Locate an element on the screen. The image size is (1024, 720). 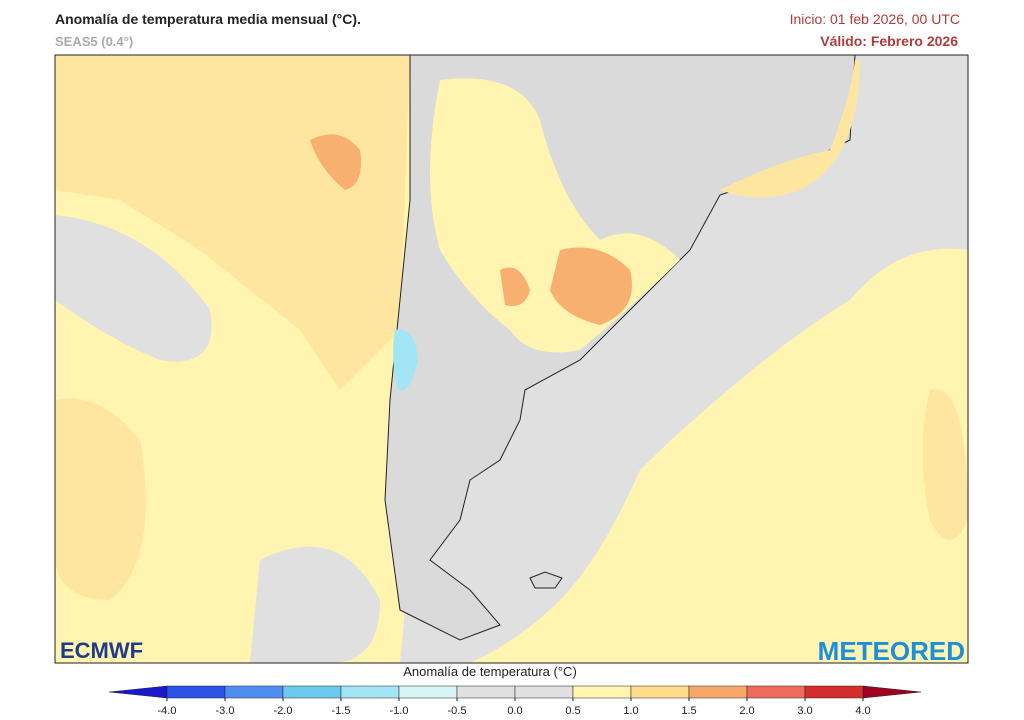
colorbar-tick-label: 0.5 is located at coordinates (572, 711).